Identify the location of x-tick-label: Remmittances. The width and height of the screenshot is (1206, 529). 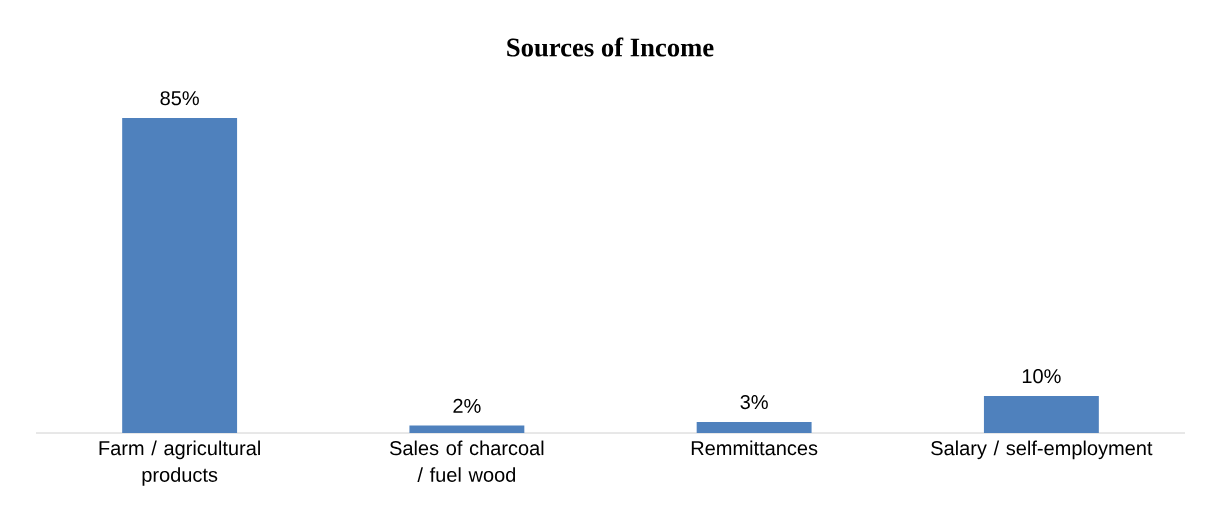
(754, 448).